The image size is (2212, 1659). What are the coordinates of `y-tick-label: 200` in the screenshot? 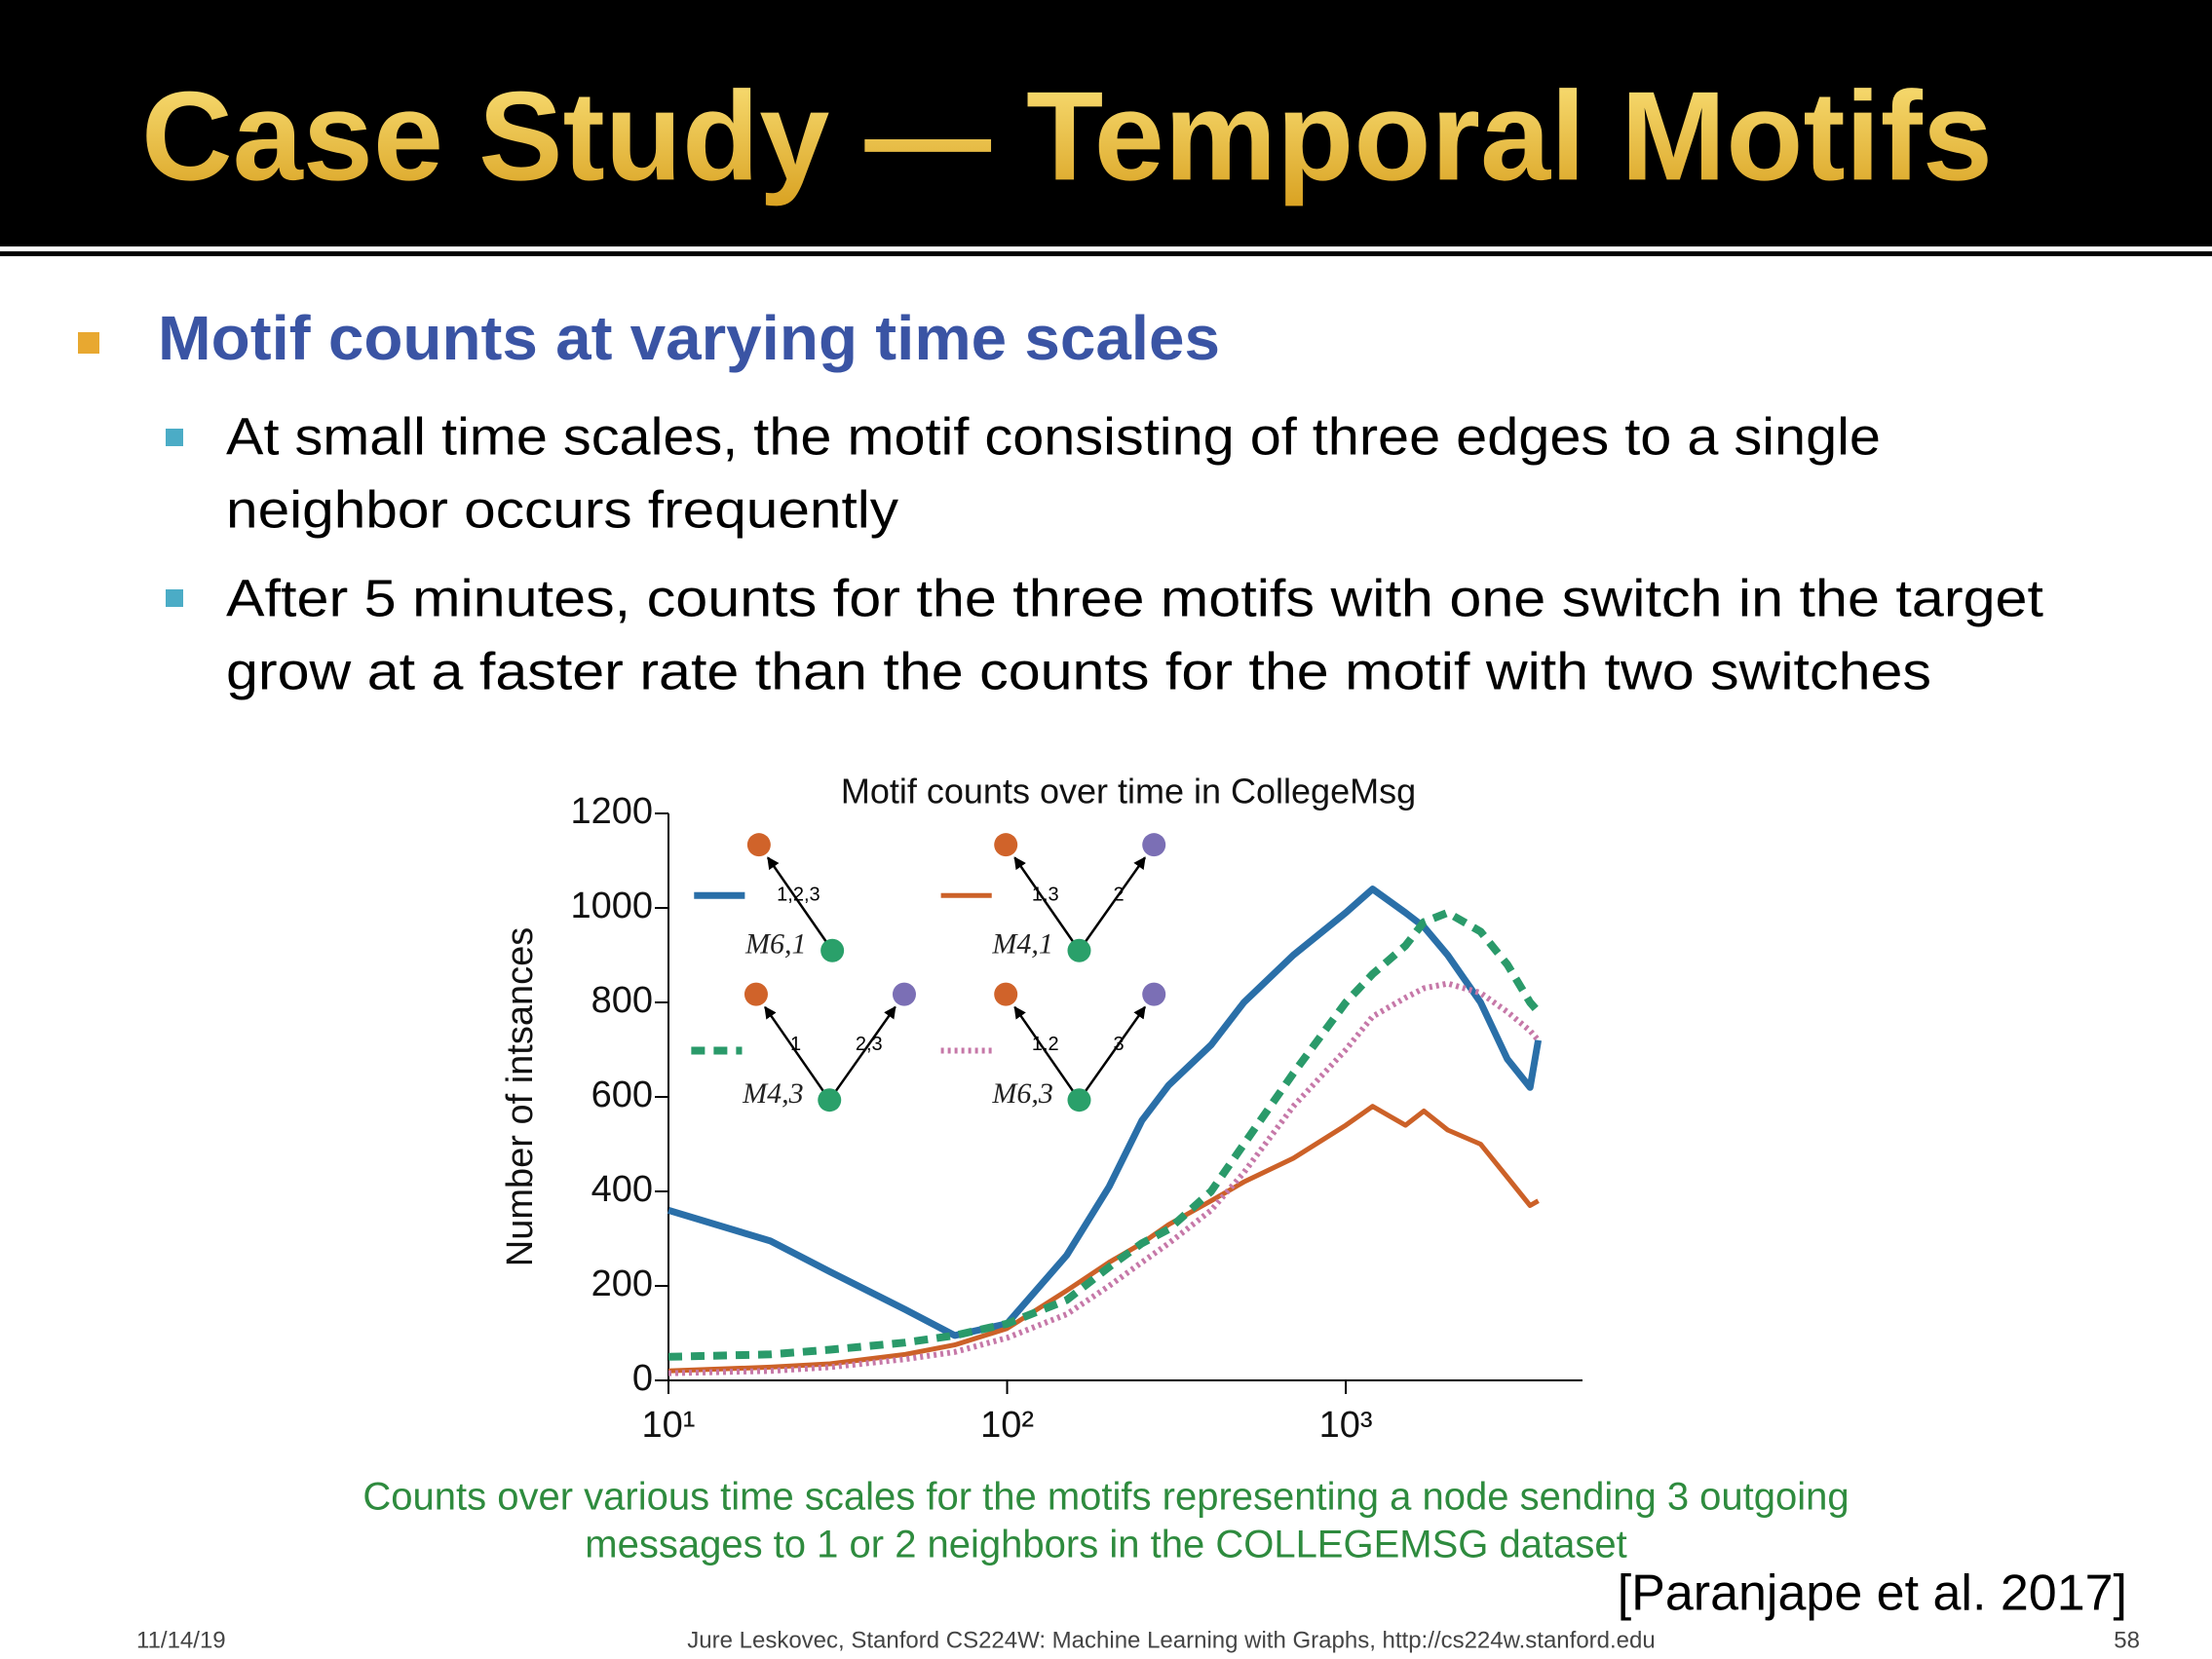 It's located at (622, 1283).